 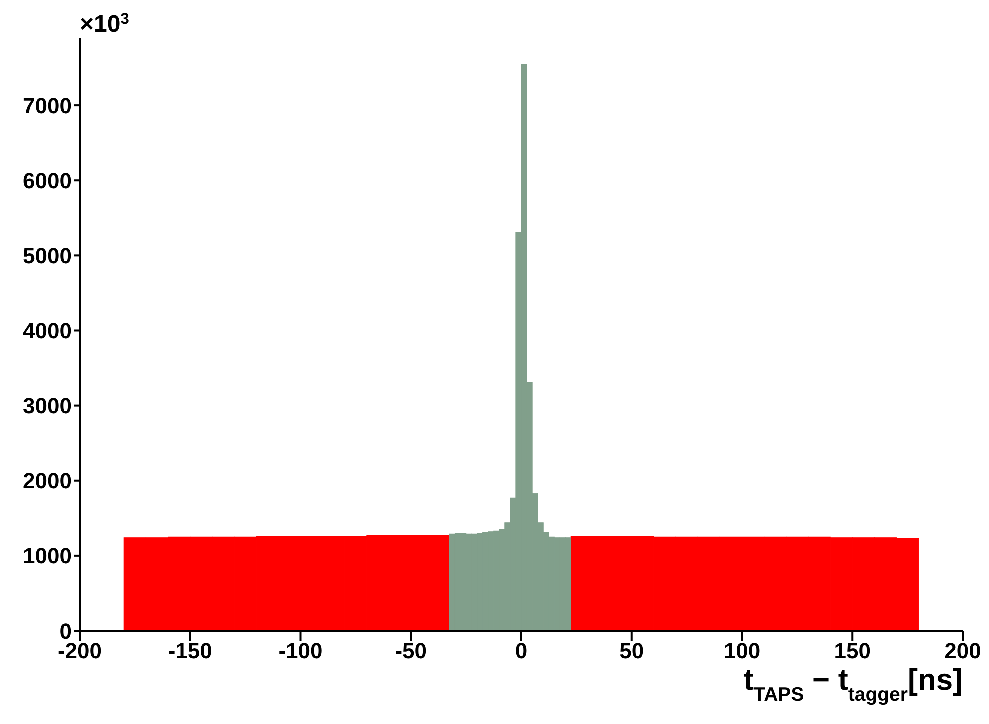 I want to click on y-tick-label: 7000, so click(x=47, y=105).